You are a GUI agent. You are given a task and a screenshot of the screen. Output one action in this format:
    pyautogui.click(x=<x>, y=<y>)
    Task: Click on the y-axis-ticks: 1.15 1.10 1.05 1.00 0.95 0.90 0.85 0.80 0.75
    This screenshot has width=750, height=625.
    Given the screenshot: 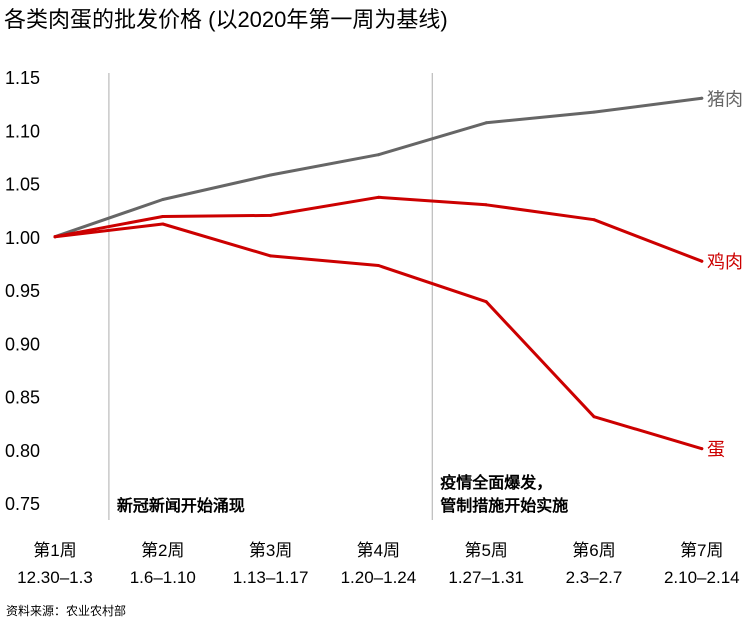 What is the action you would take?
    pyautogui.click(x=22, y=291)
    